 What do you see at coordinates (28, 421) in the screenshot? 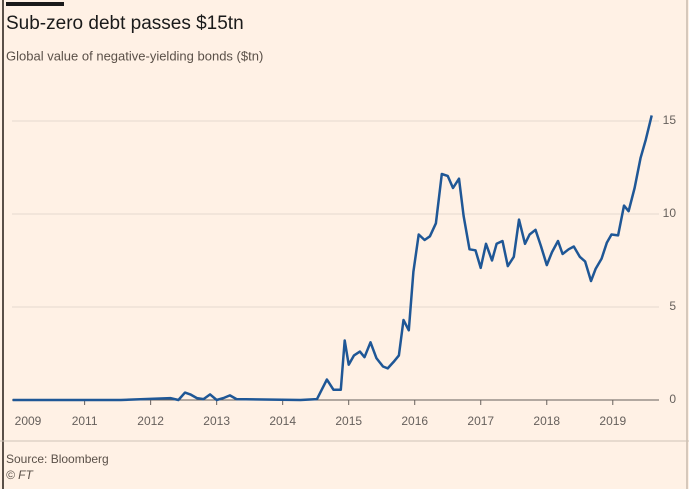
I see `x-tick-label: 2009` at bounding box center [28, 421].